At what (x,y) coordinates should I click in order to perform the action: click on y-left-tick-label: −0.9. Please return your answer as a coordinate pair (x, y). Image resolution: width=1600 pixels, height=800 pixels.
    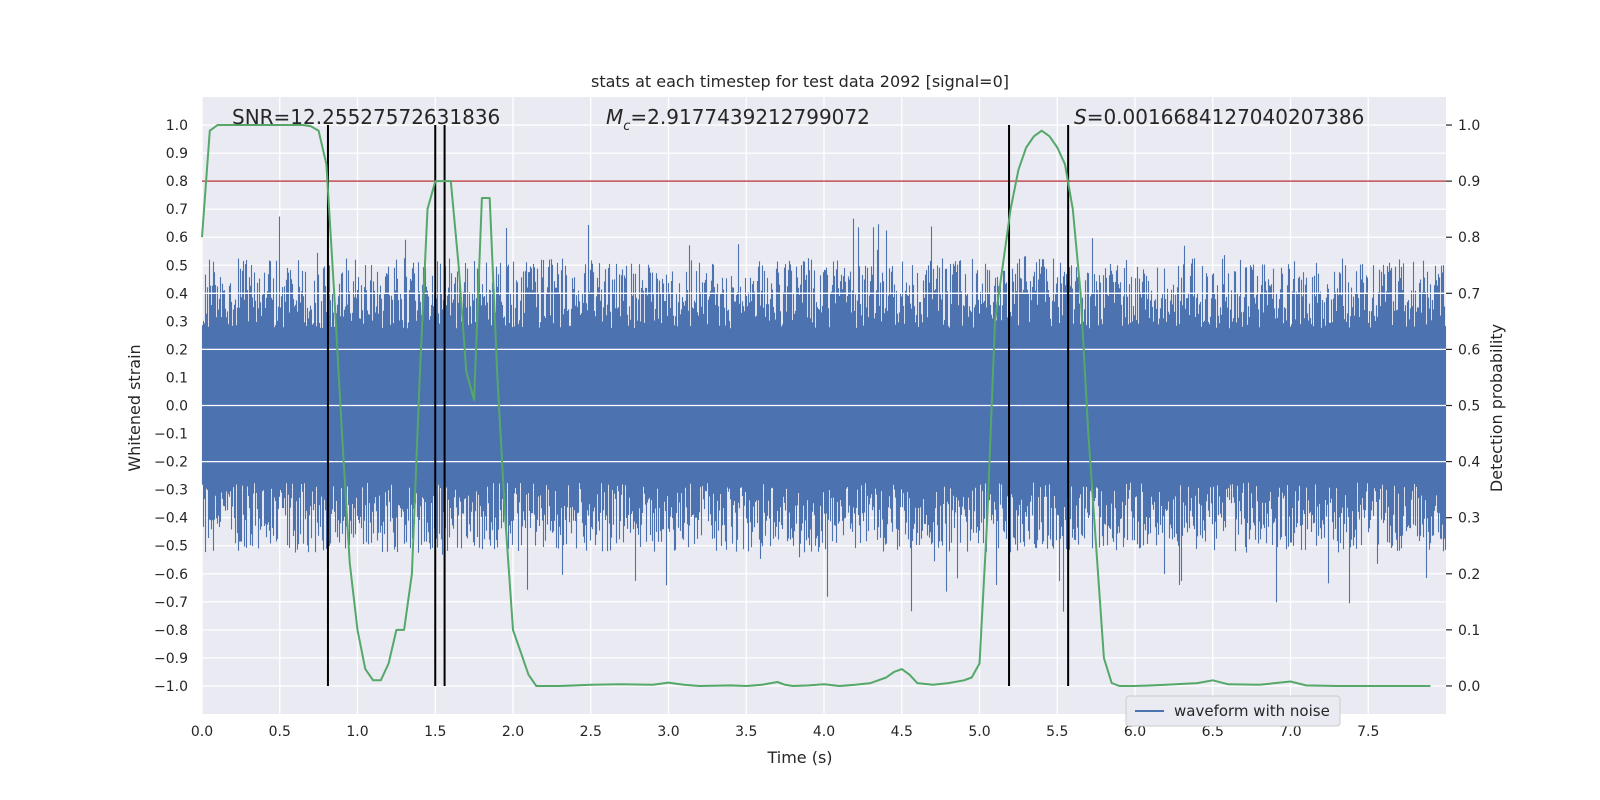
    Looking at the image, I should click on (171, 659).